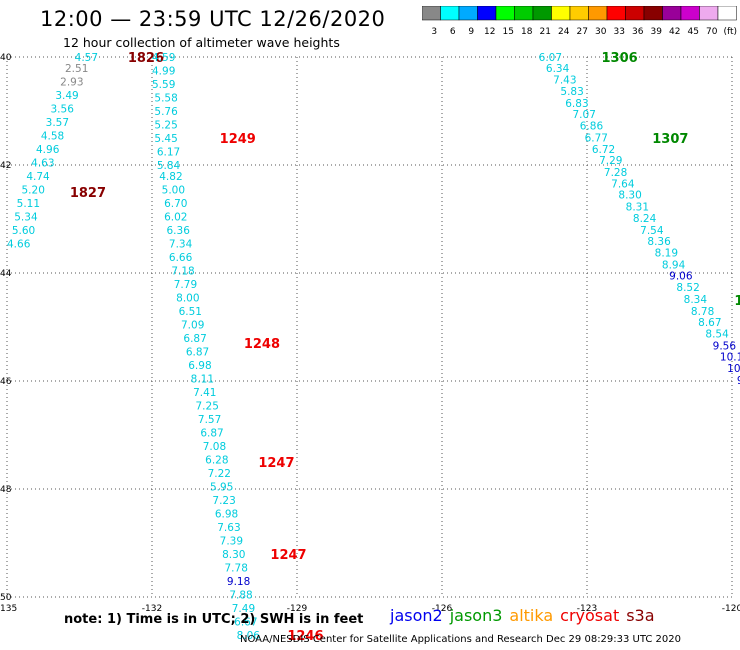 The width and height of the screenshot is (740, 650). I want to click on wave-height-value: 7.79, so click(185, 285).